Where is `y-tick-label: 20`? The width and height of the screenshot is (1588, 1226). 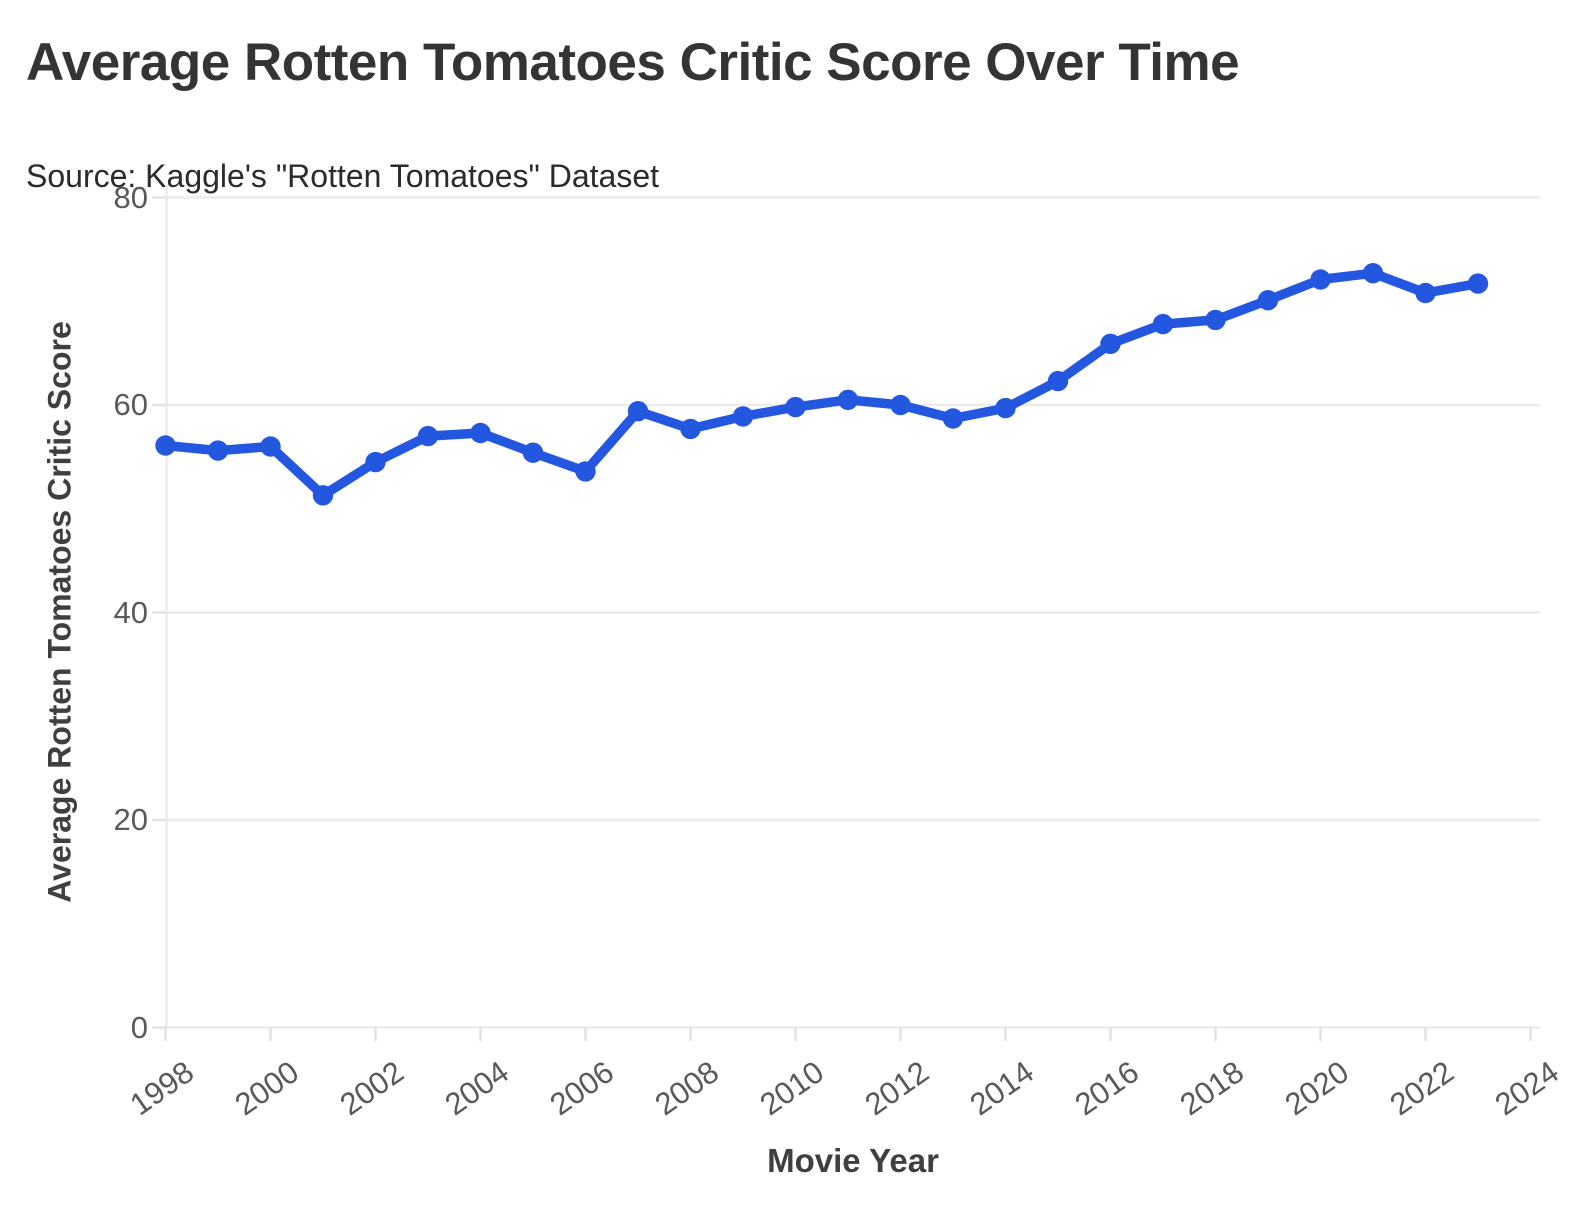
y-tick-label: 20 is located at coordinates (130, 819).